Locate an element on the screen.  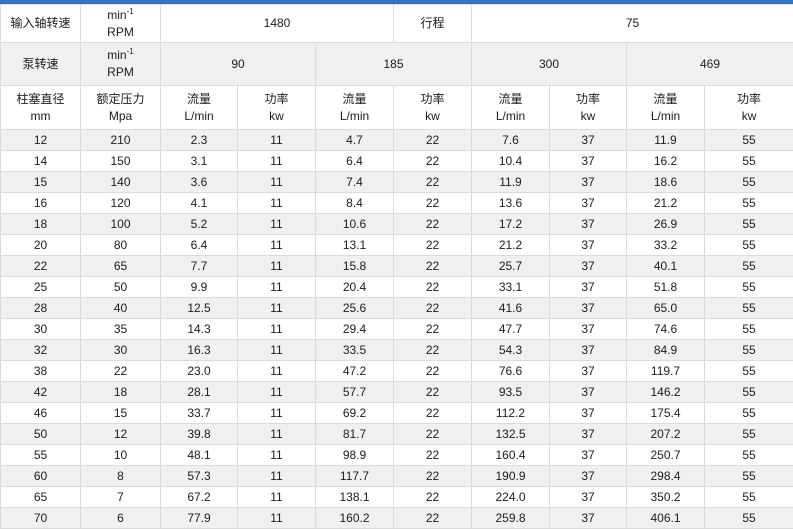
col-header-flow-1: 流量 L/min is located at coordinates (199, 108).